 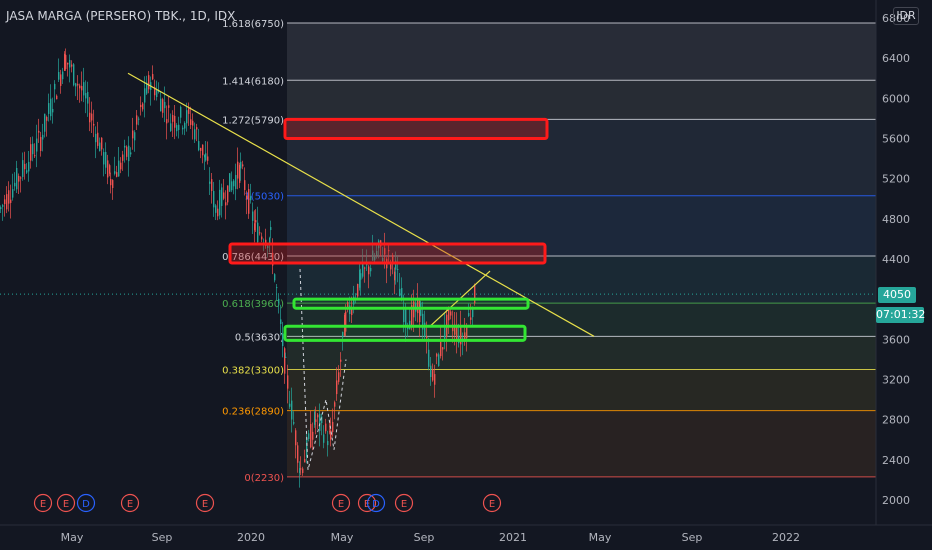 I want to click on time-axis-tick: May, so click(x=72, y=537).